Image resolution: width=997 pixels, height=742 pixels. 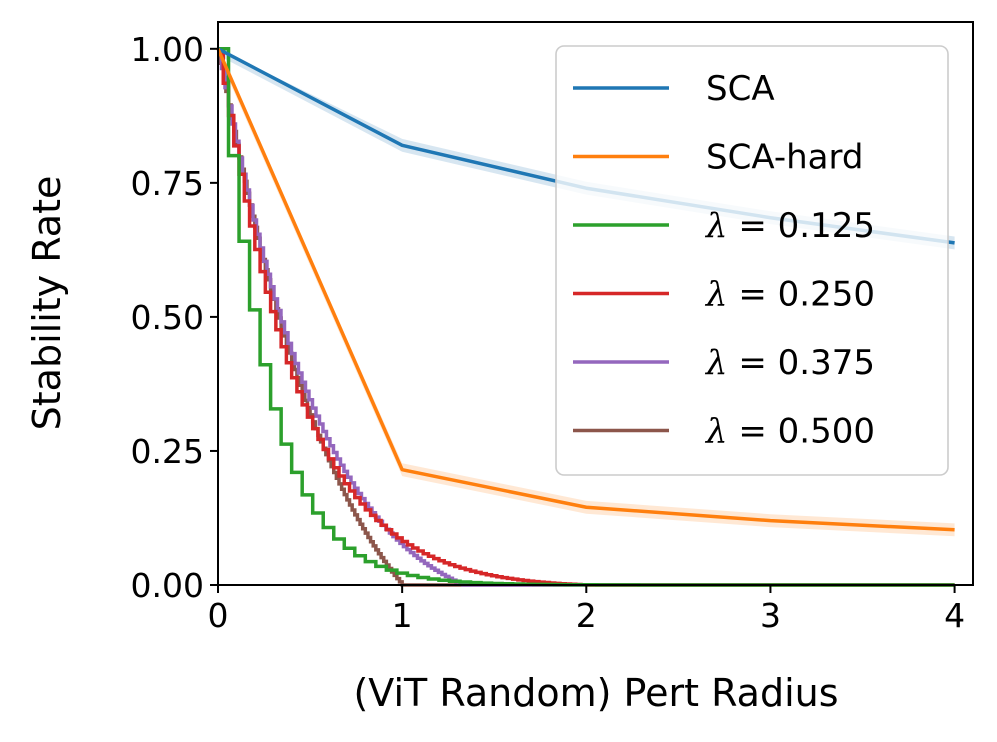 What do you see at coordinates (402, 615) in the screenshot?
I see `x-tick-label: 1` at bounding box center [402, 615].